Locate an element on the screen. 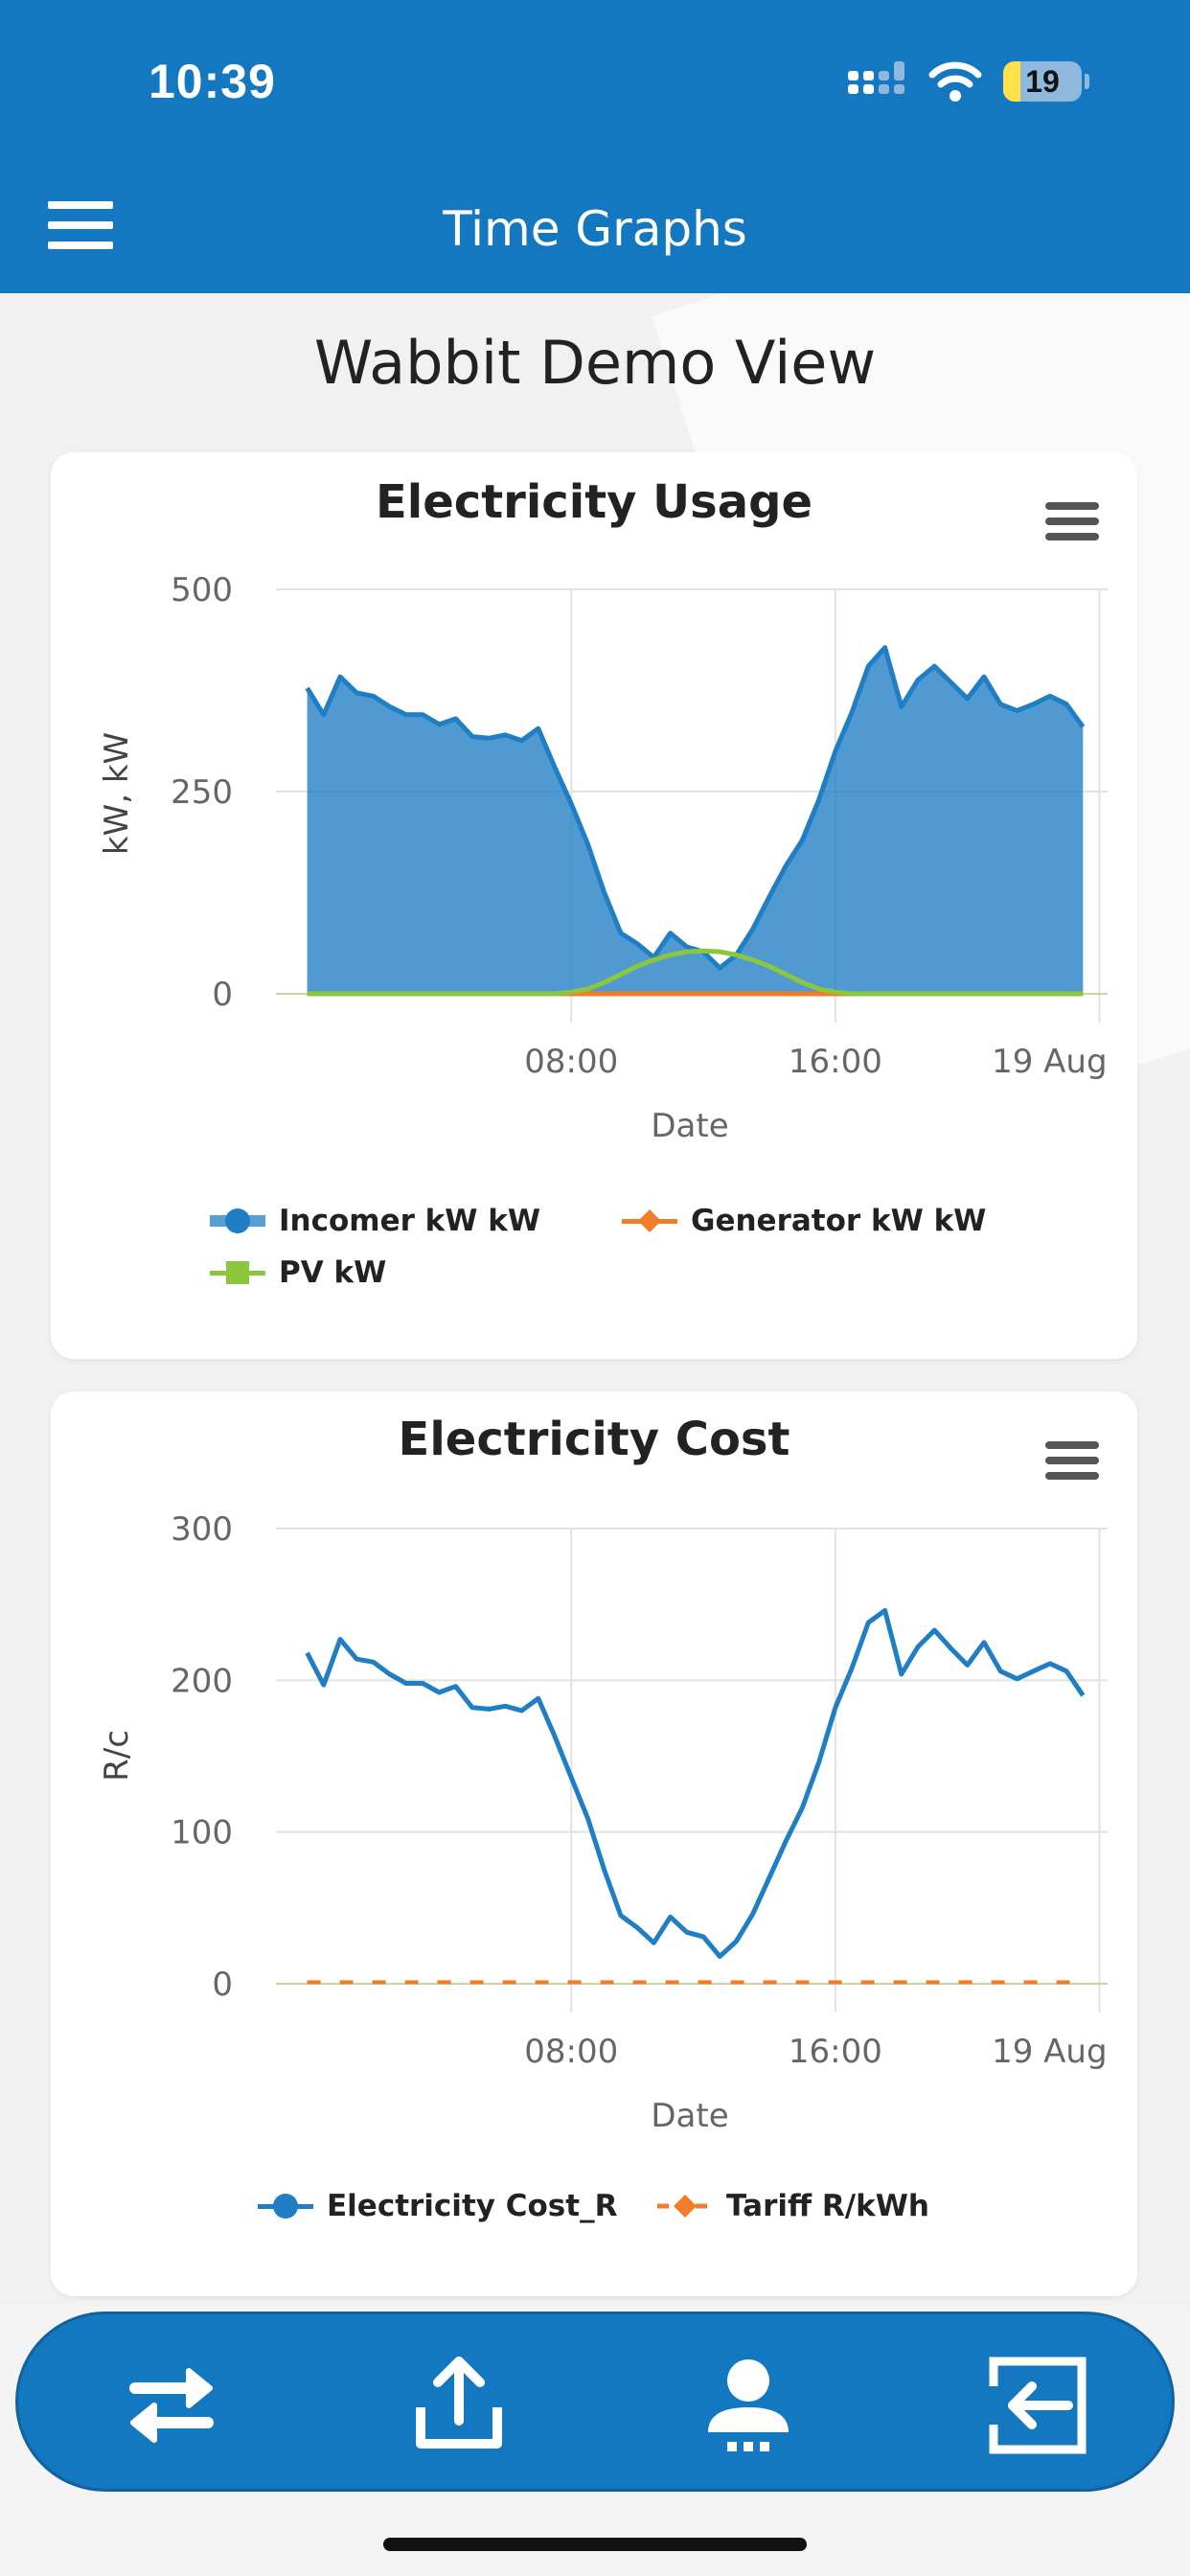 Image resolution: width=1190 pixels, height=2576 pixels. y-axis-ticks: 0 250 500 is located at coordinates (202, 792).